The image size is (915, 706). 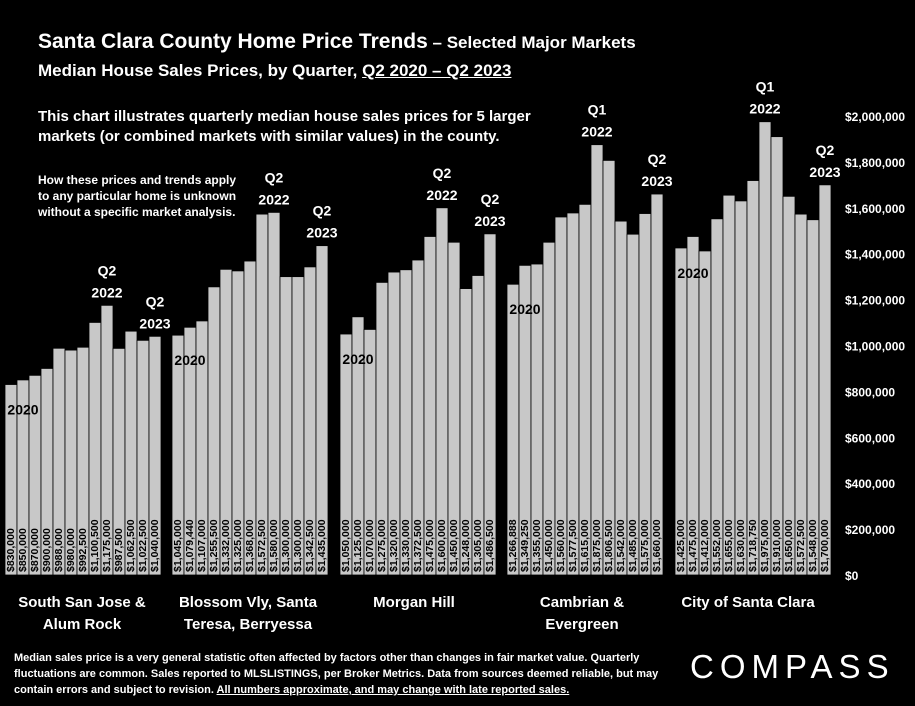 What do you see at coordinates (531, 42) in the screenshot?
I see `title-suffix: – Selected Major Markets` at bounding box center [531, 42].